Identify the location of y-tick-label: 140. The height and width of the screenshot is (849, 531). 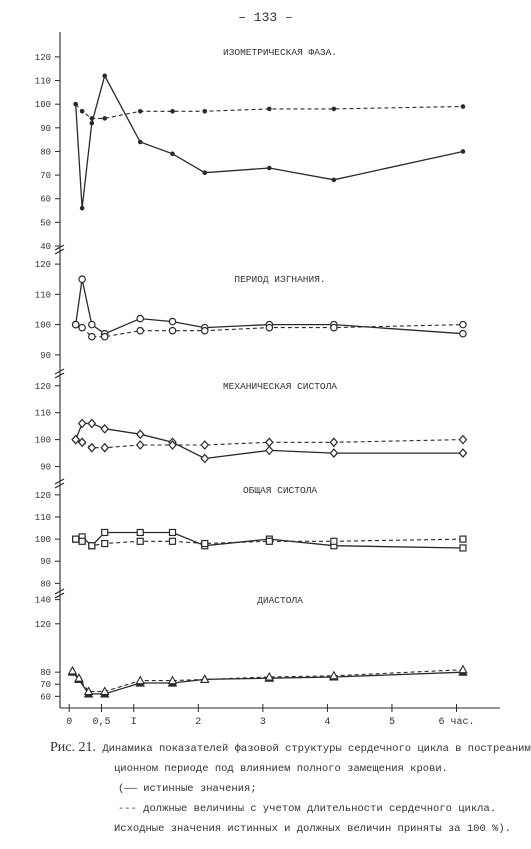
(43, 601).